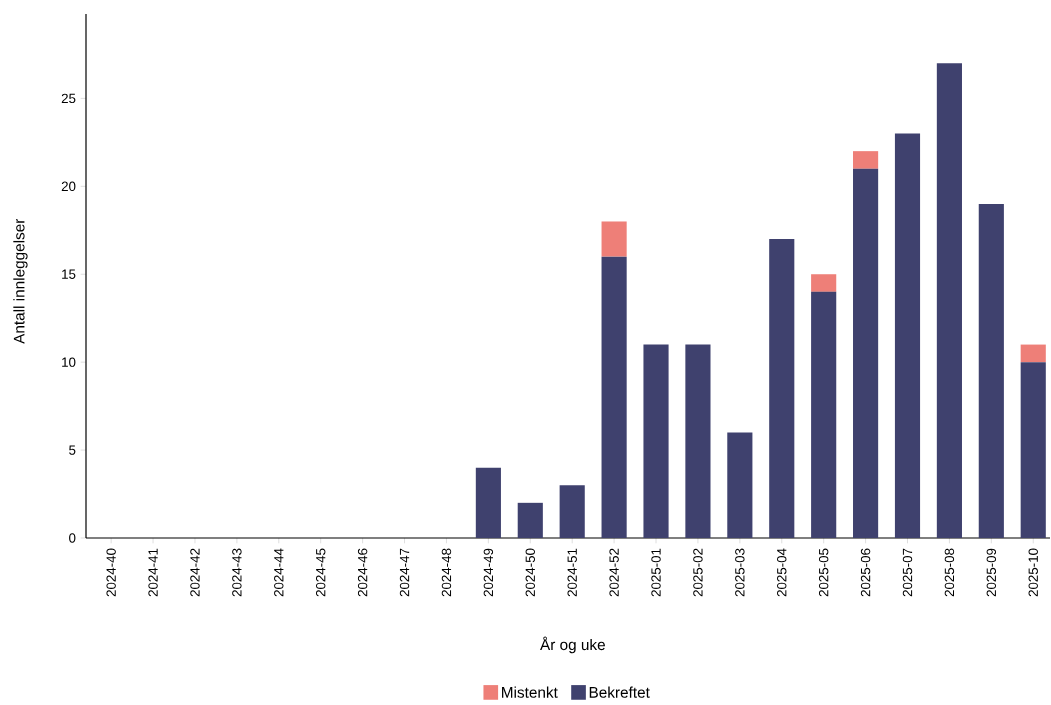 The width and height of the screenshot is (1051, 705). What do you see at coordinates (740, 572) in the screenshot?
I see `x-tick-label: 2025-03` at bounding box center [740, 572].